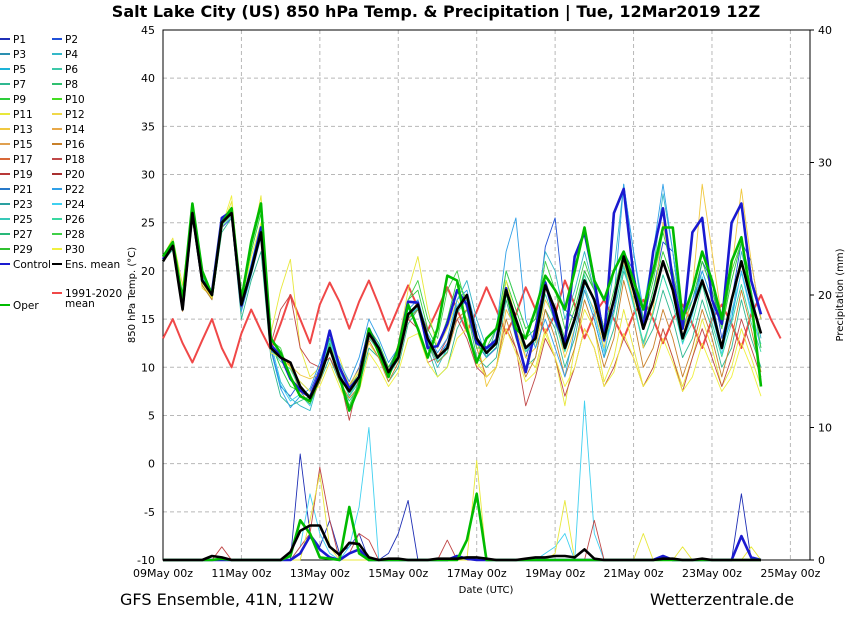  I want to click on series-line-oper-precip, so click(462, 527).